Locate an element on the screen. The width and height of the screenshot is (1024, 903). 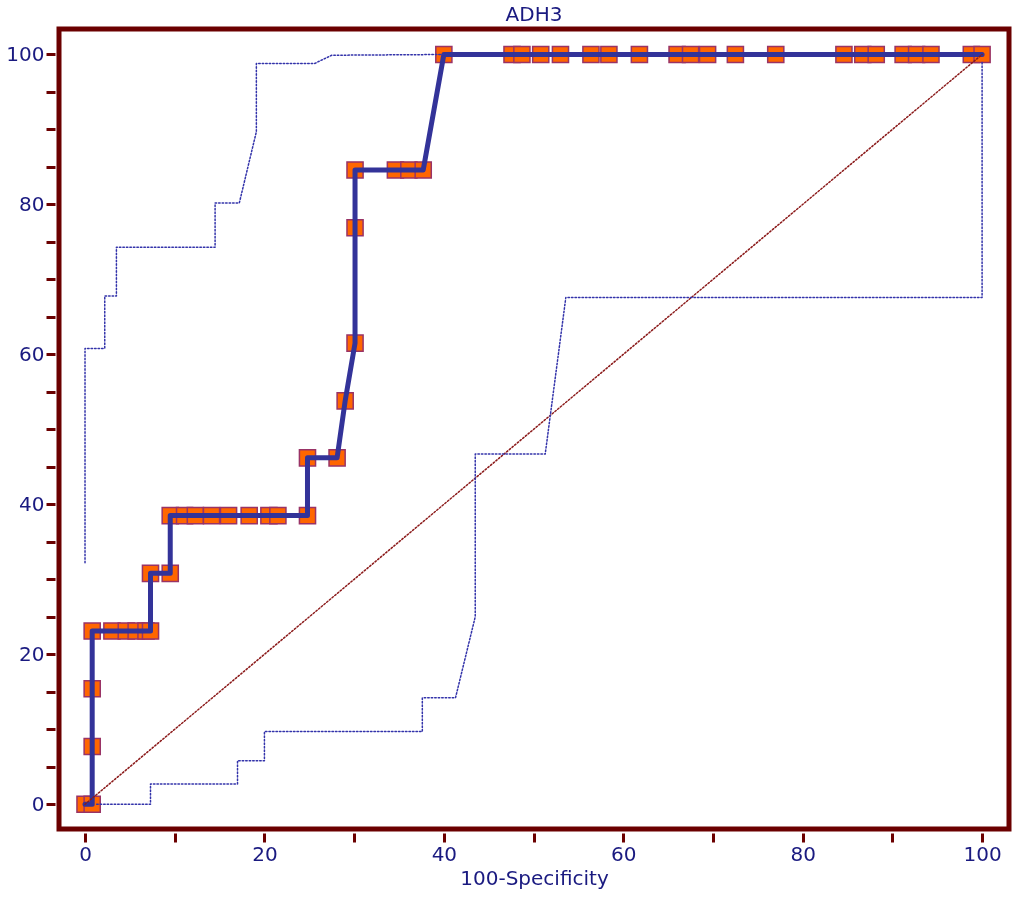
y-tick-label: 40 is located at coordinates (32, 503).